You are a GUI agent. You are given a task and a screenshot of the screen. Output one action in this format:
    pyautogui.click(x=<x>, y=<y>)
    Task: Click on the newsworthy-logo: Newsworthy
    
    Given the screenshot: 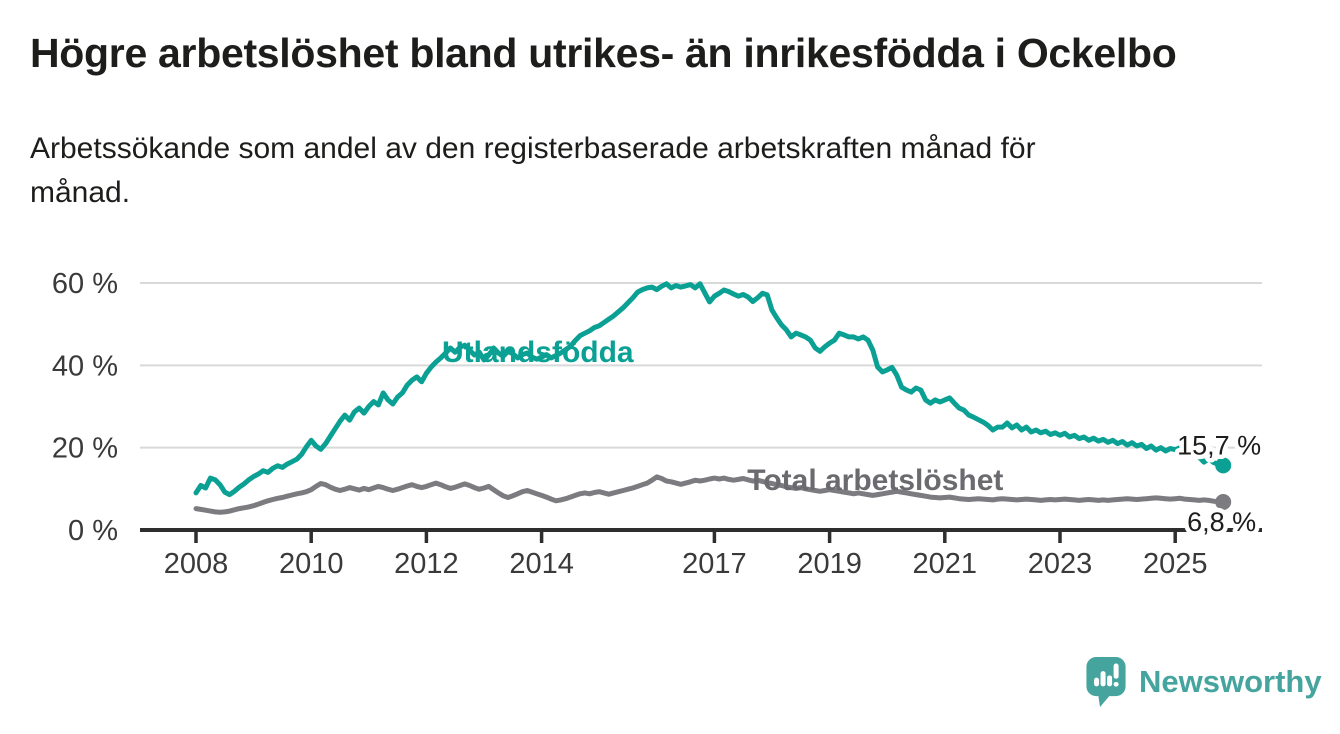 What is the action you would take?
    pyautogui.click(x=1204, y=682)
    